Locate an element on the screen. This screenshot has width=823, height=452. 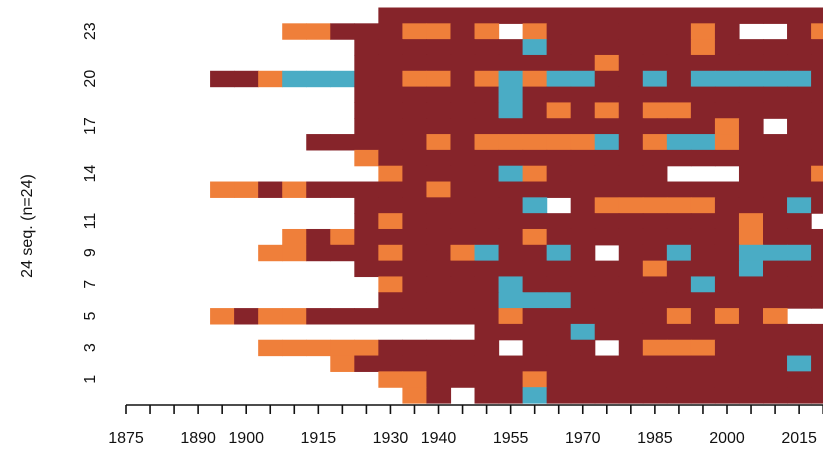
x-tick-label: 1955 is located at coordinates (511, 438).